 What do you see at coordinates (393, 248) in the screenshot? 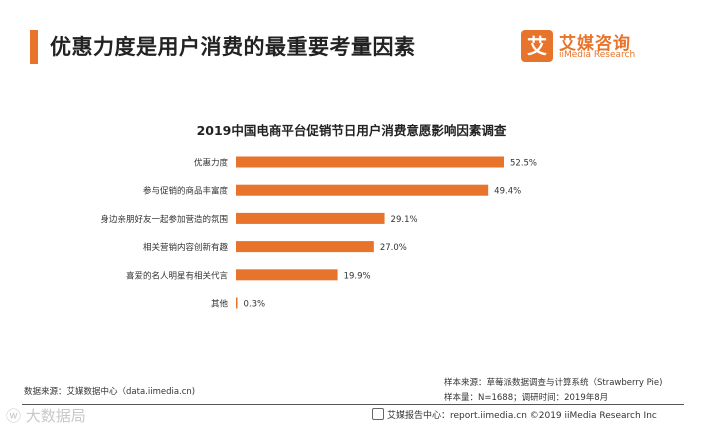
I see `value-label: 27.0%` at bounding box center [393, 248].